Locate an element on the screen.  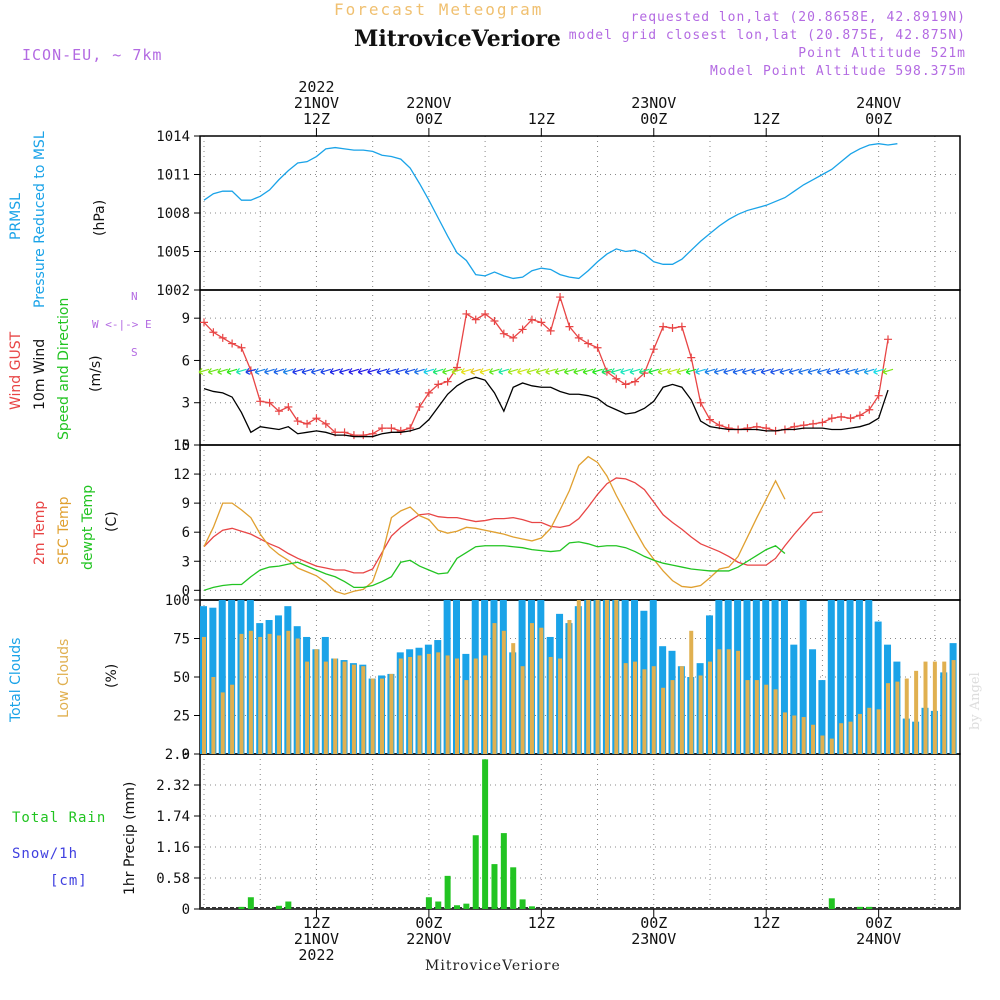
ytick-label-clouds: 50 is located at coordinates (181, 678).